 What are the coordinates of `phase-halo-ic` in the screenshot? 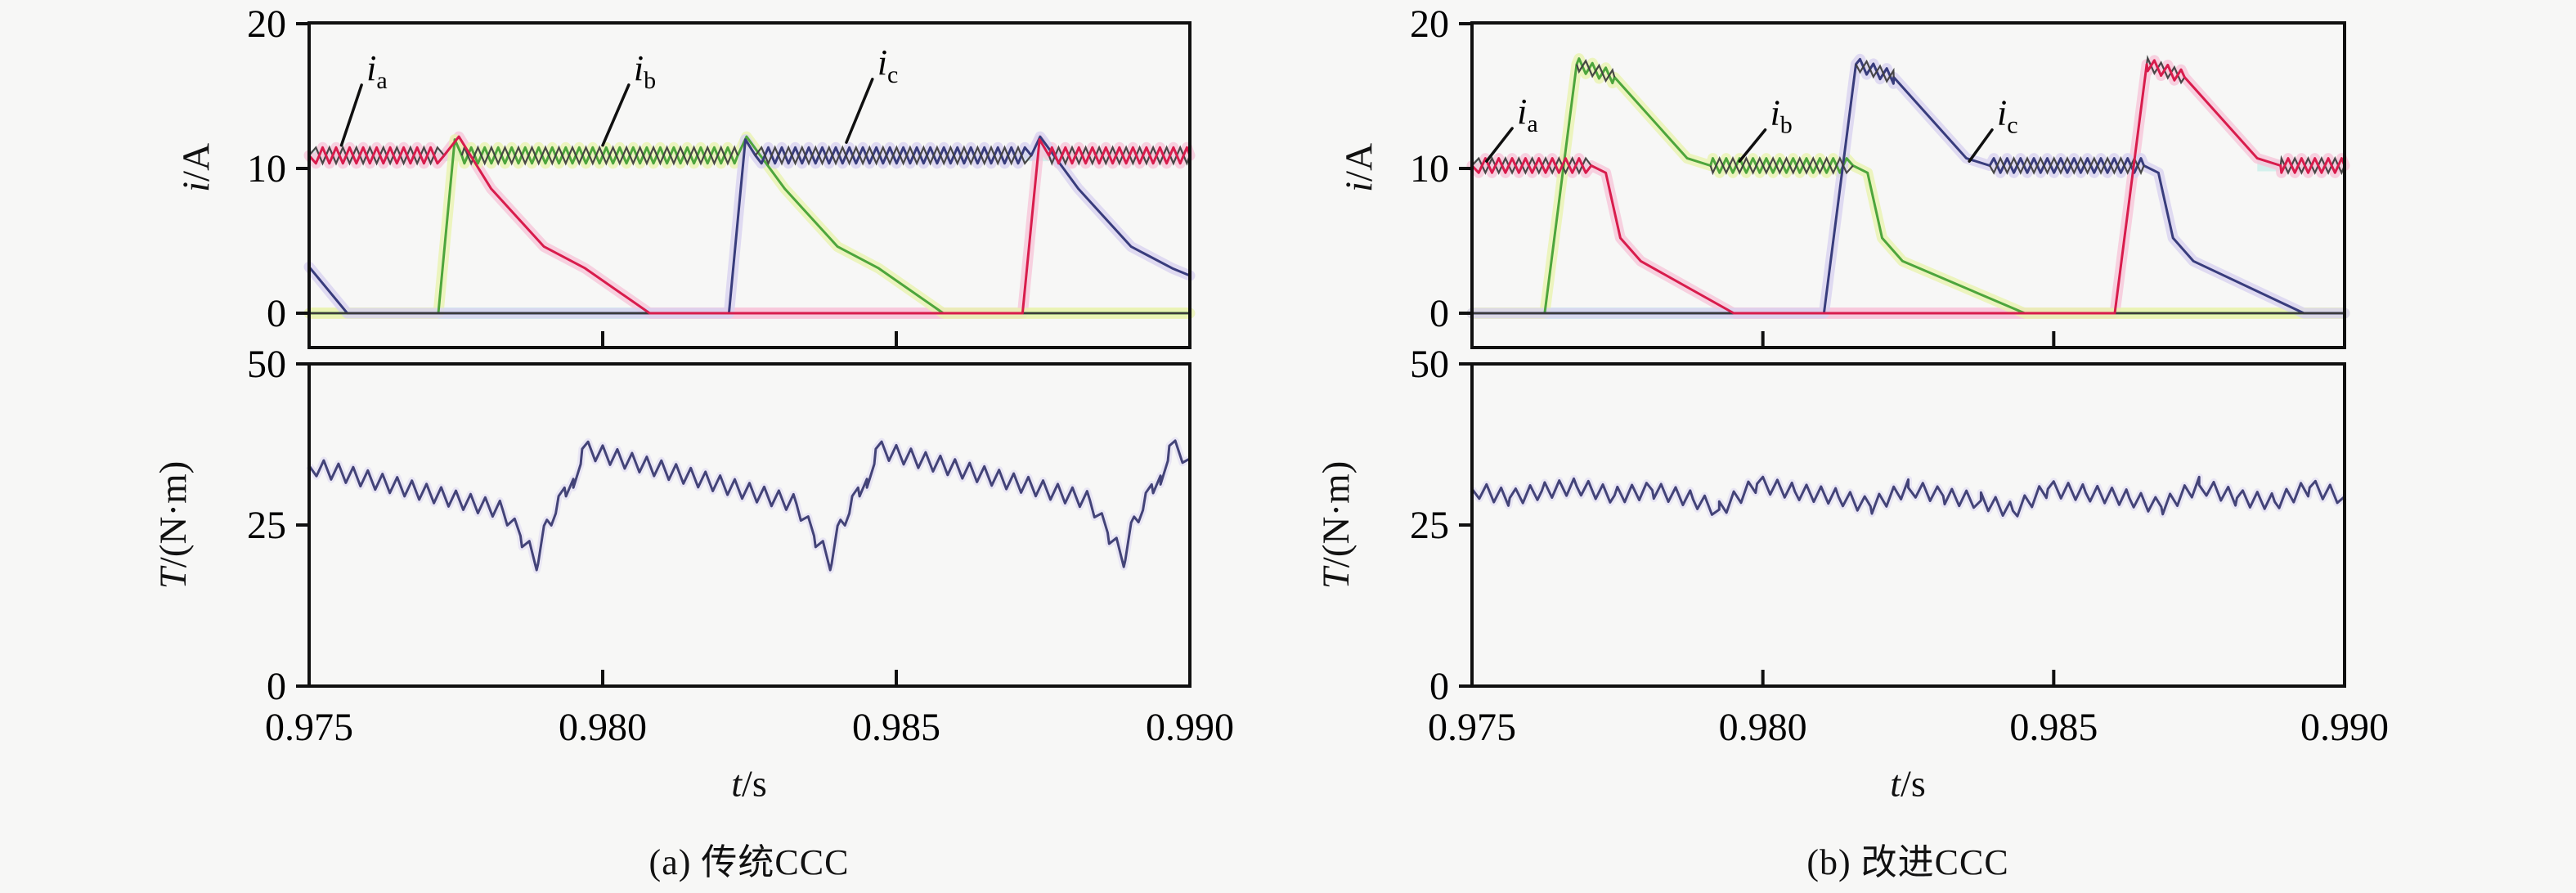 It's located at (1908, 186).